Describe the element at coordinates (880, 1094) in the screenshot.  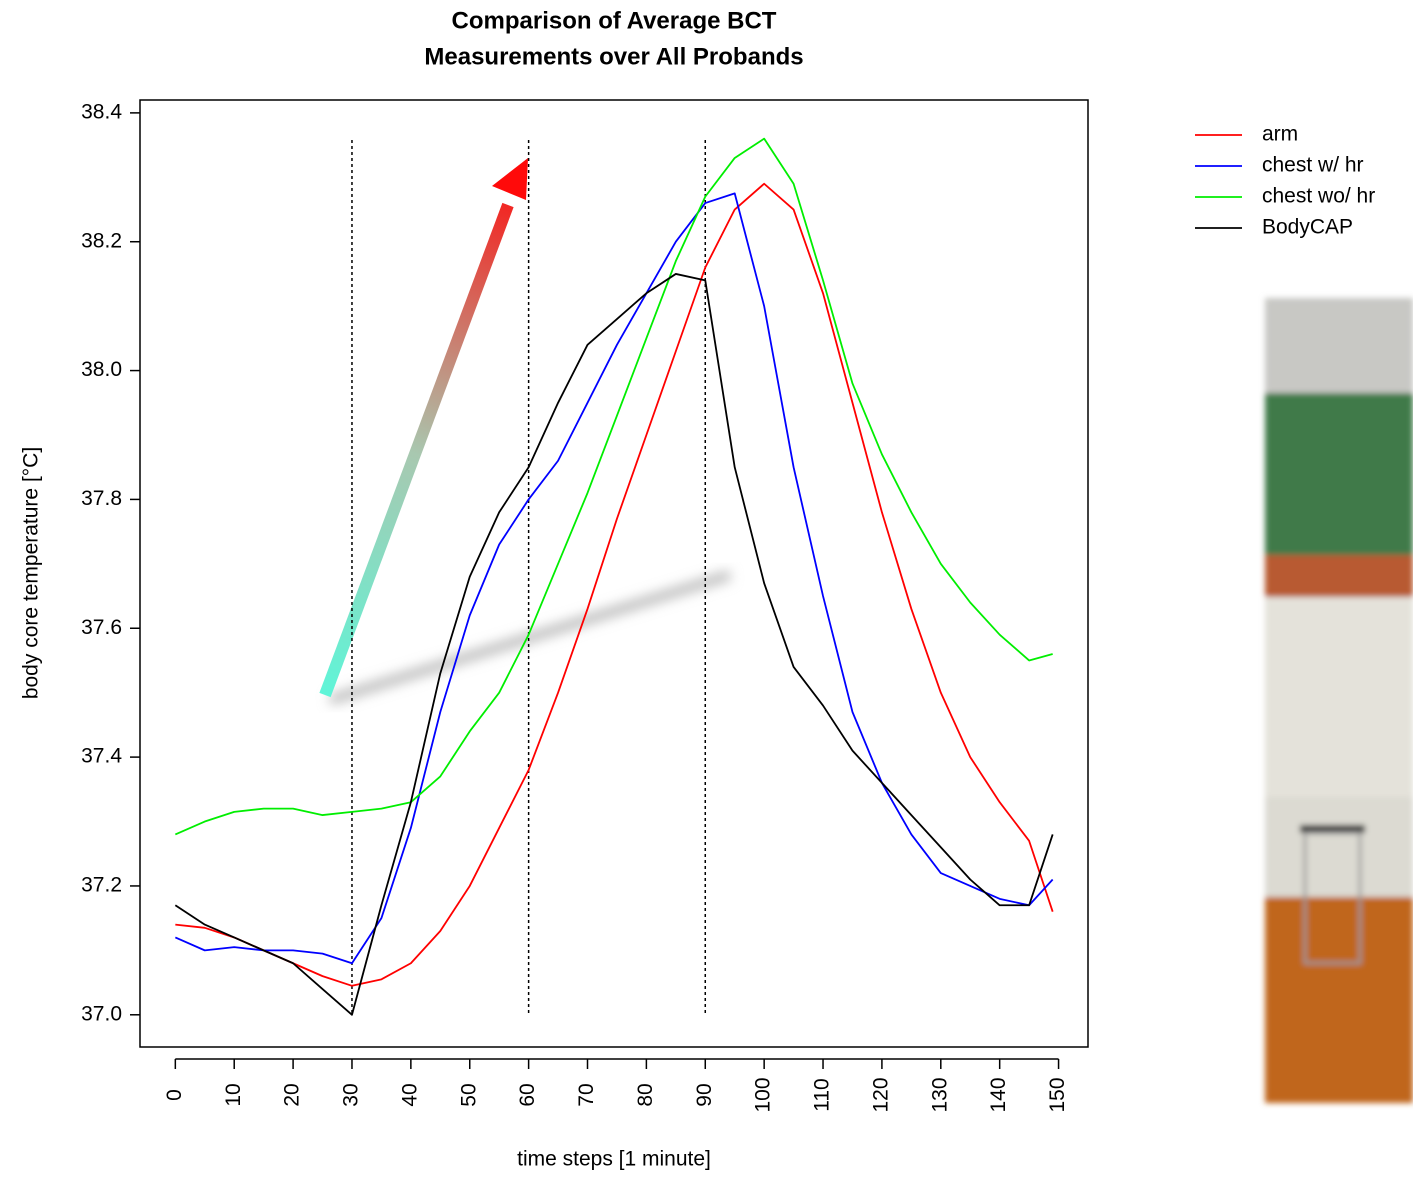
I see `x-tick-label: 120` at that location.